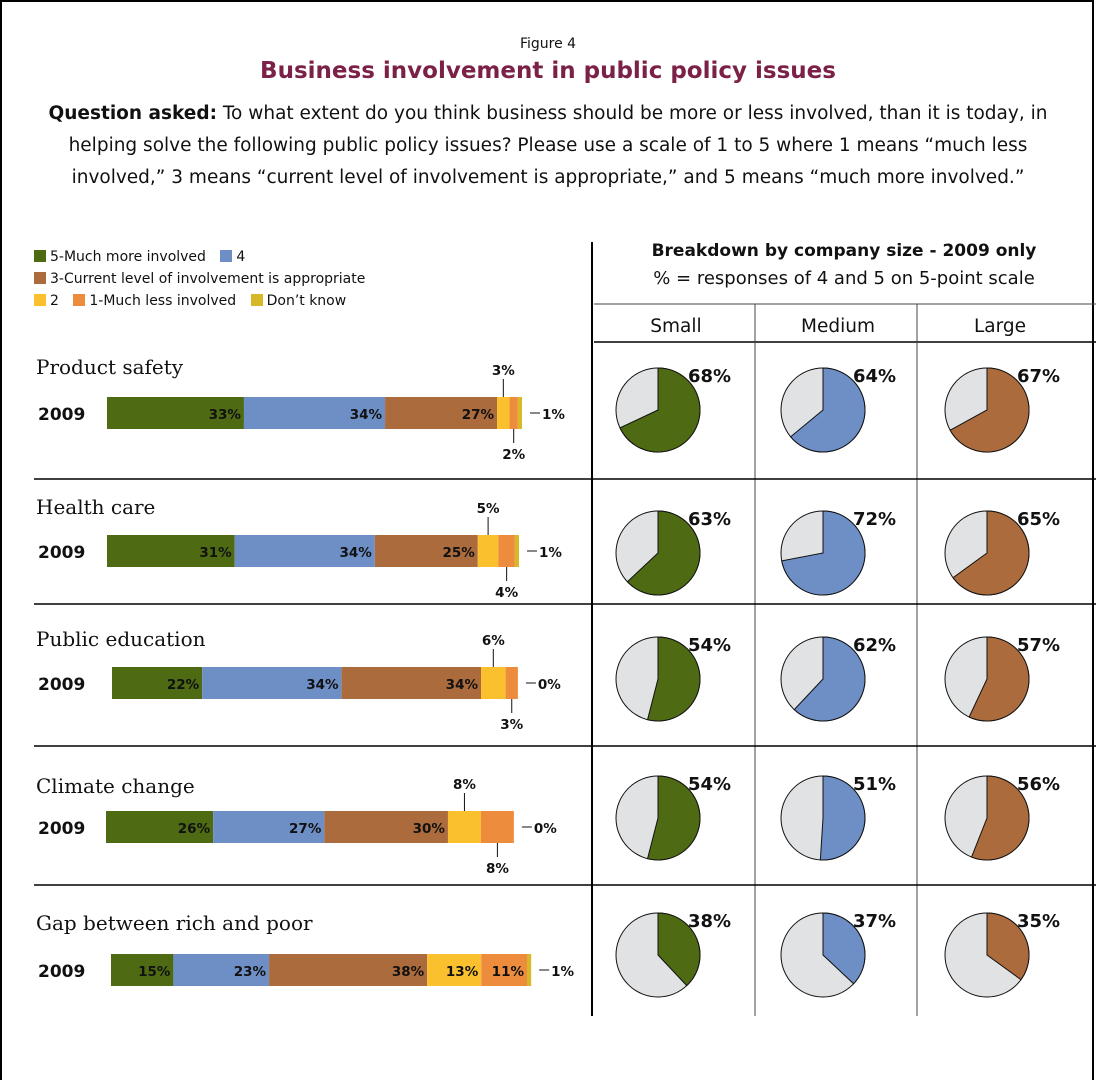 Image resolution: width=1096 pixels, height=1082 pixels. Describe the element at coordinates (506, 593) in the screenshot. I see `bar-value-label: 4%` at that location.